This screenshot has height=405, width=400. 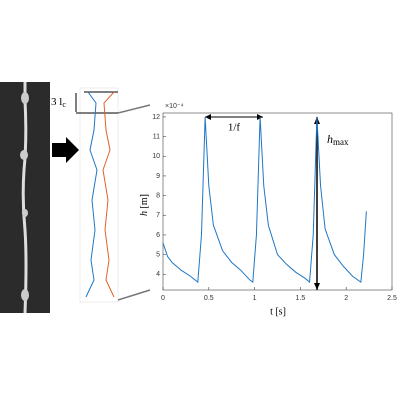 What do you see at coordinates (234, 128) in the screenshot?
I see `period-label: 1/f` at bounding box center [234, 128].